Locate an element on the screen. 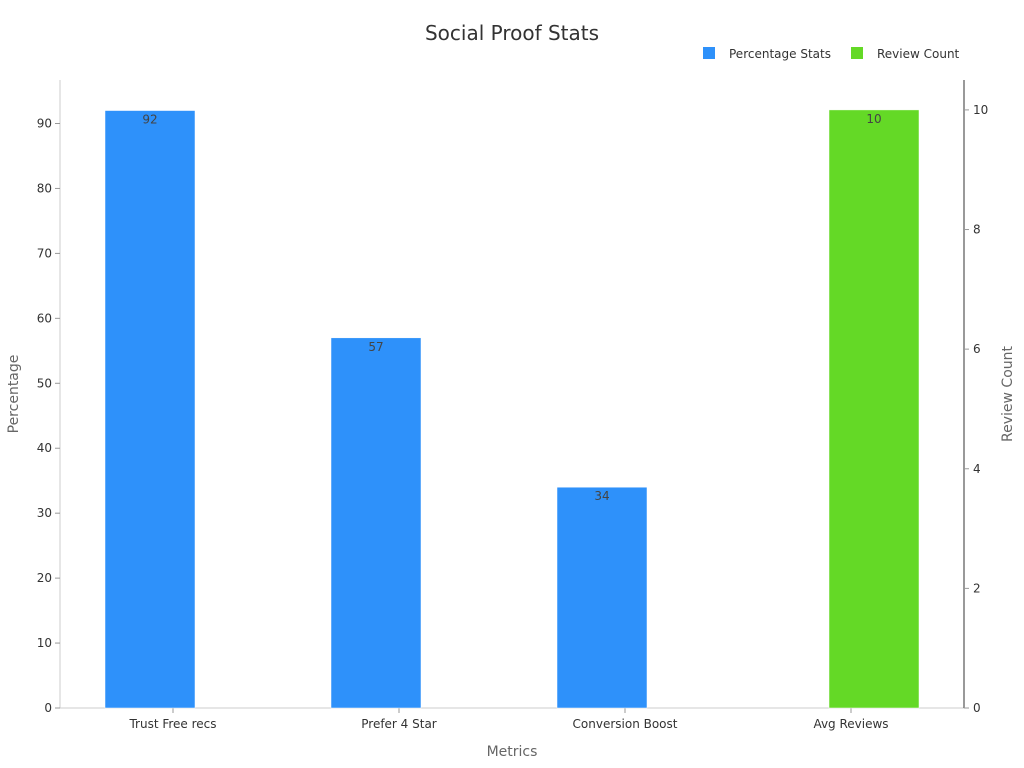 This screenshot has width=1024, height=768. bar-data-label: 34 is located at coordinates (601, 496).